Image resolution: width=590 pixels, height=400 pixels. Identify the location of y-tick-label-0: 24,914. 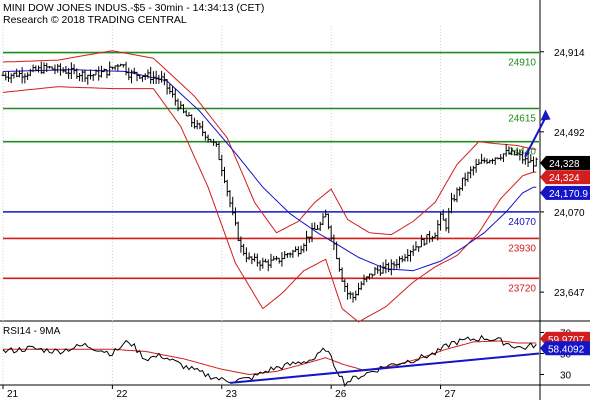
(569, 53).